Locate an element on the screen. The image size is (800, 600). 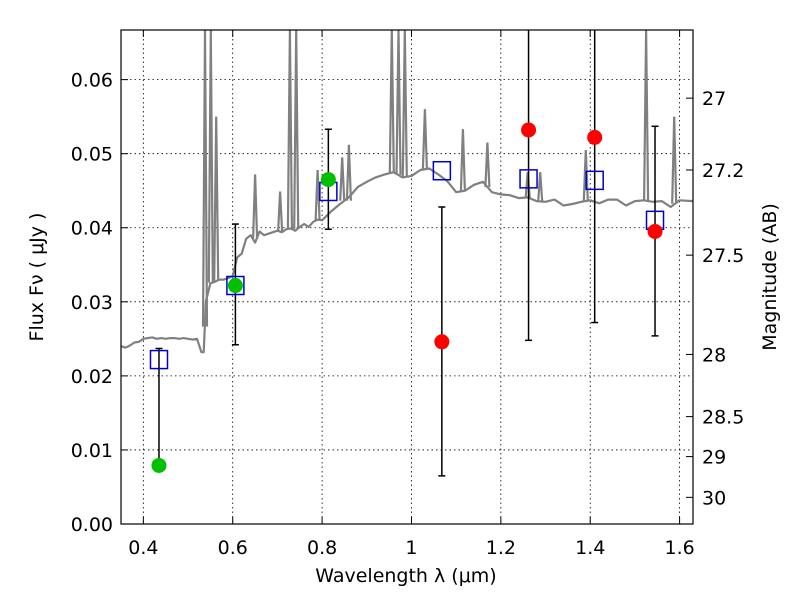
y2-tick-label: 28.5 is located at coordinates (723, 418).